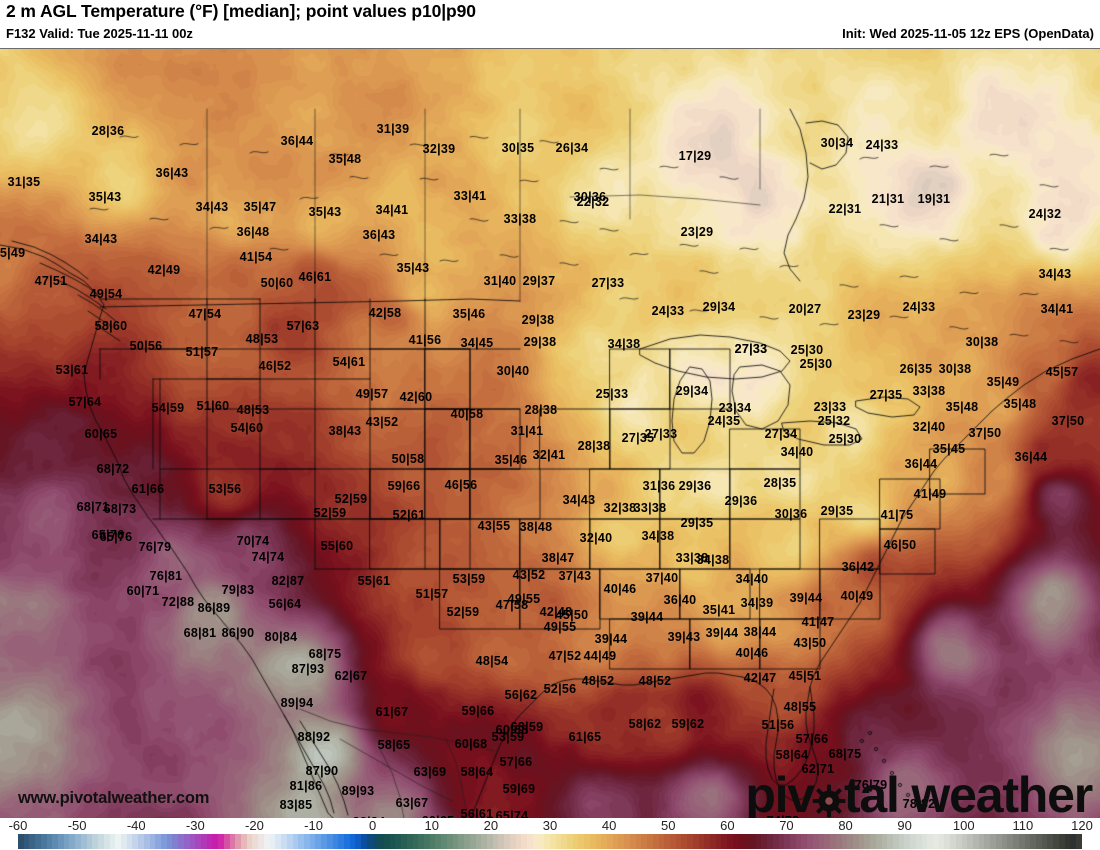  Describe the element at coordinates (871, 784) in the screenshot. I see `point-value-label: 76|79` at that location.